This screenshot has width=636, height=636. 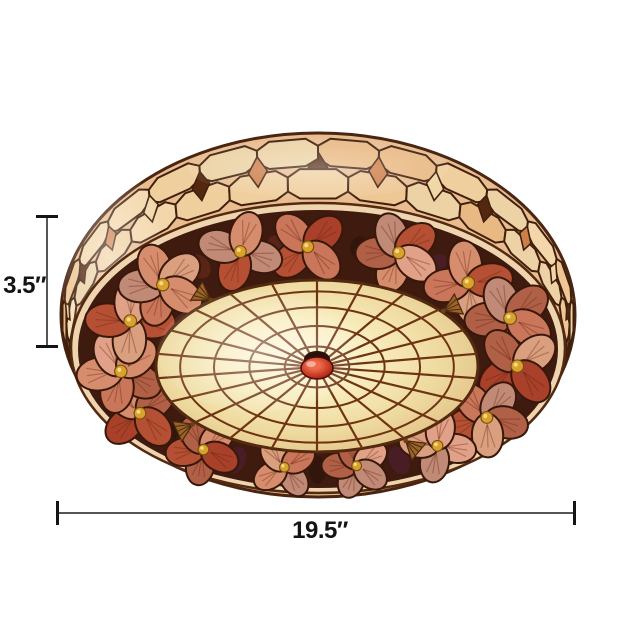 What do you see at coordinates (57, 513) in the screenshot?
I see `width-dimension-tick-left` at bounding box center [57, 513].